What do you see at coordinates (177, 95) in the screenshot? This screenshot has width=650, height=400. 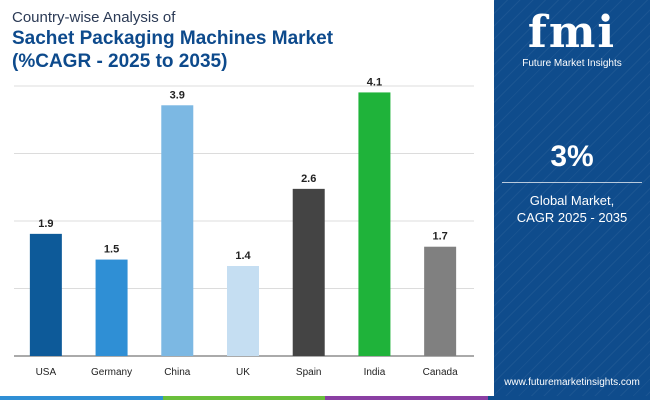 I see `data-label-china: 3.9` at bounding box center [177, 95].